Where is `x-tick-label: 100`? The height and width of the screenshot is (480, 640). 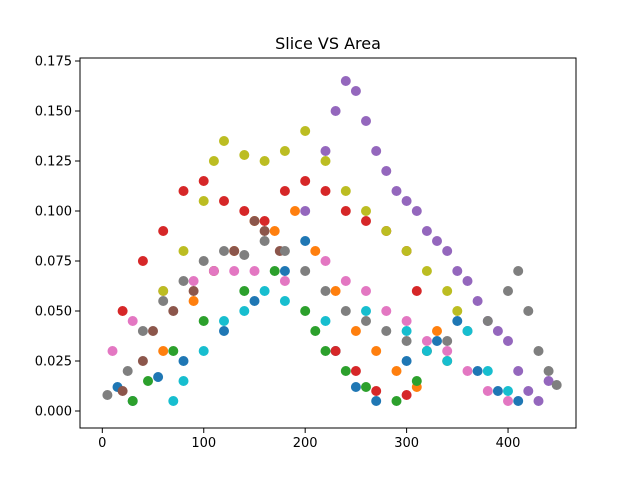
x-tick-label: 100 is located at coordinates (203, 443).